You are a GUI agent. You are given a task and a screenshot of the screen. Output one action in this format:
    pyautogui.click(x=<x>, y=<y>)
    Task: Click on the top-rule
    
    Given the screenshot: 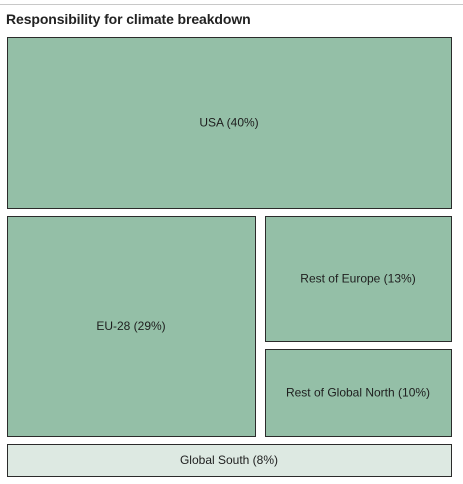 What is the action you would take?
    pyautogui.click(x=231, y=4)
    